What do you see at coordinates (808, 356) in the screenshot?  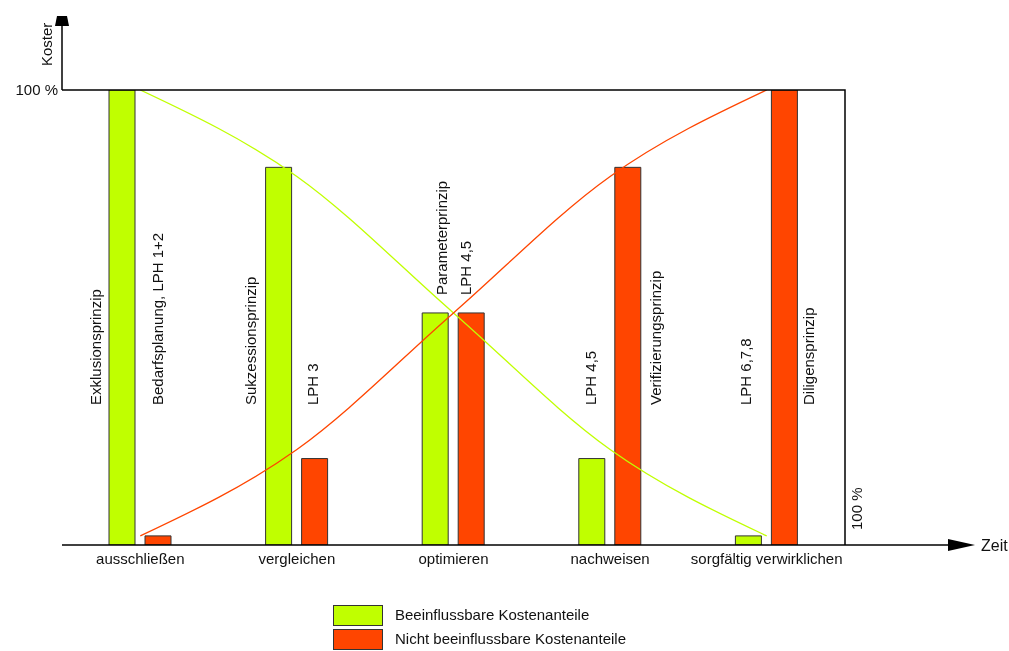 I see `annotation: Diligensprinzip` at bounding box center [808, 356].